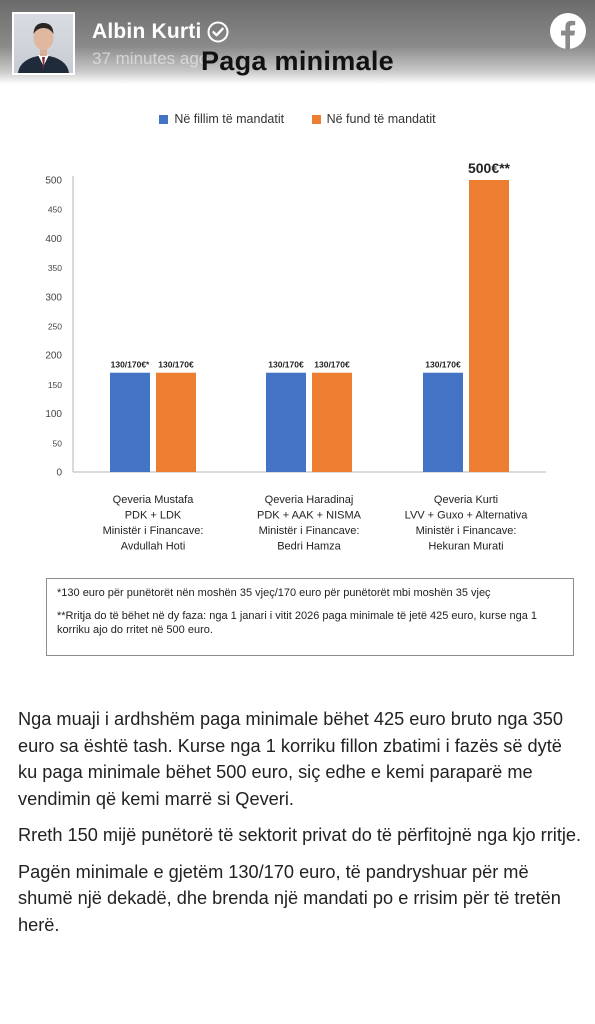 The height and width of the screenshot is (1024, 595). What do you see at coordinates (467, 516) in the screenshot?
I see `x-category-line: LVV + Guxo + Alternativa` at bounding box center [467, 516].